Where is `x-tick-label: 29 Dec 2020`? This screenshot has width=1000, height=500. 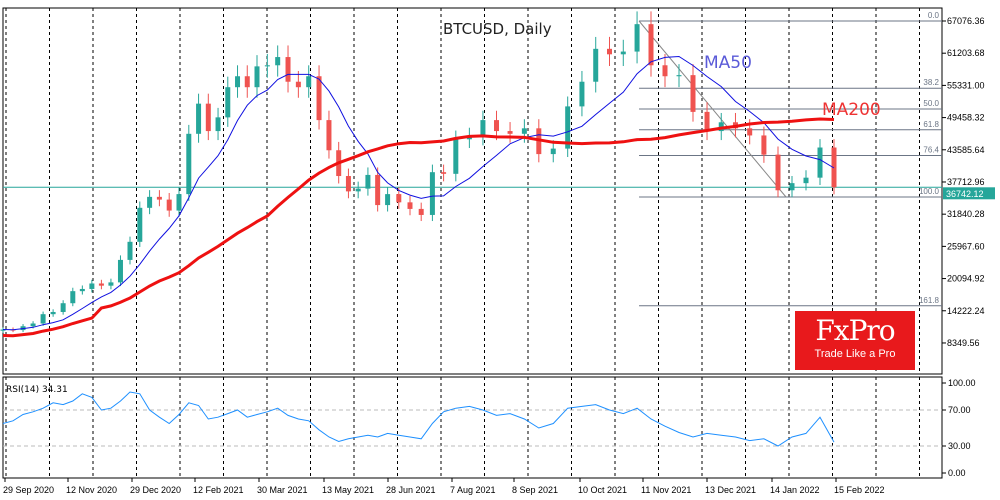
x-tick-label: 29 Dec 2020 is located at coordinates (155, 490).